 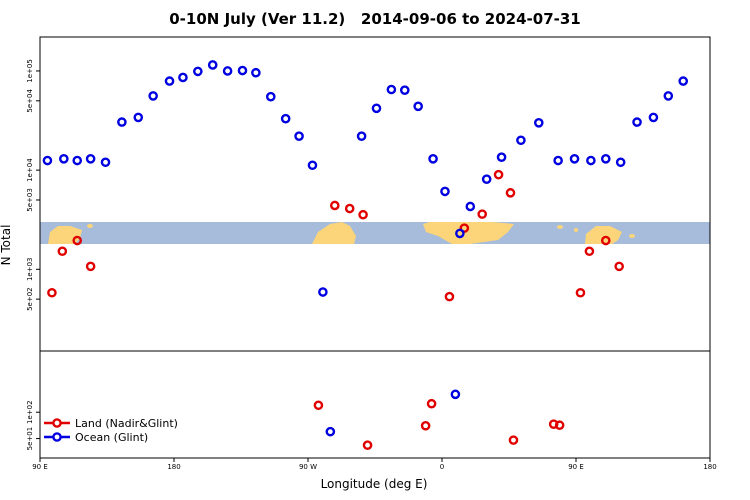 I want to click on y-axis-ticks: 1e+05 5e+04 1e+04 5e+03 1e+03 5e+02 1e+02 5e+01, so click(x=33, y=254).